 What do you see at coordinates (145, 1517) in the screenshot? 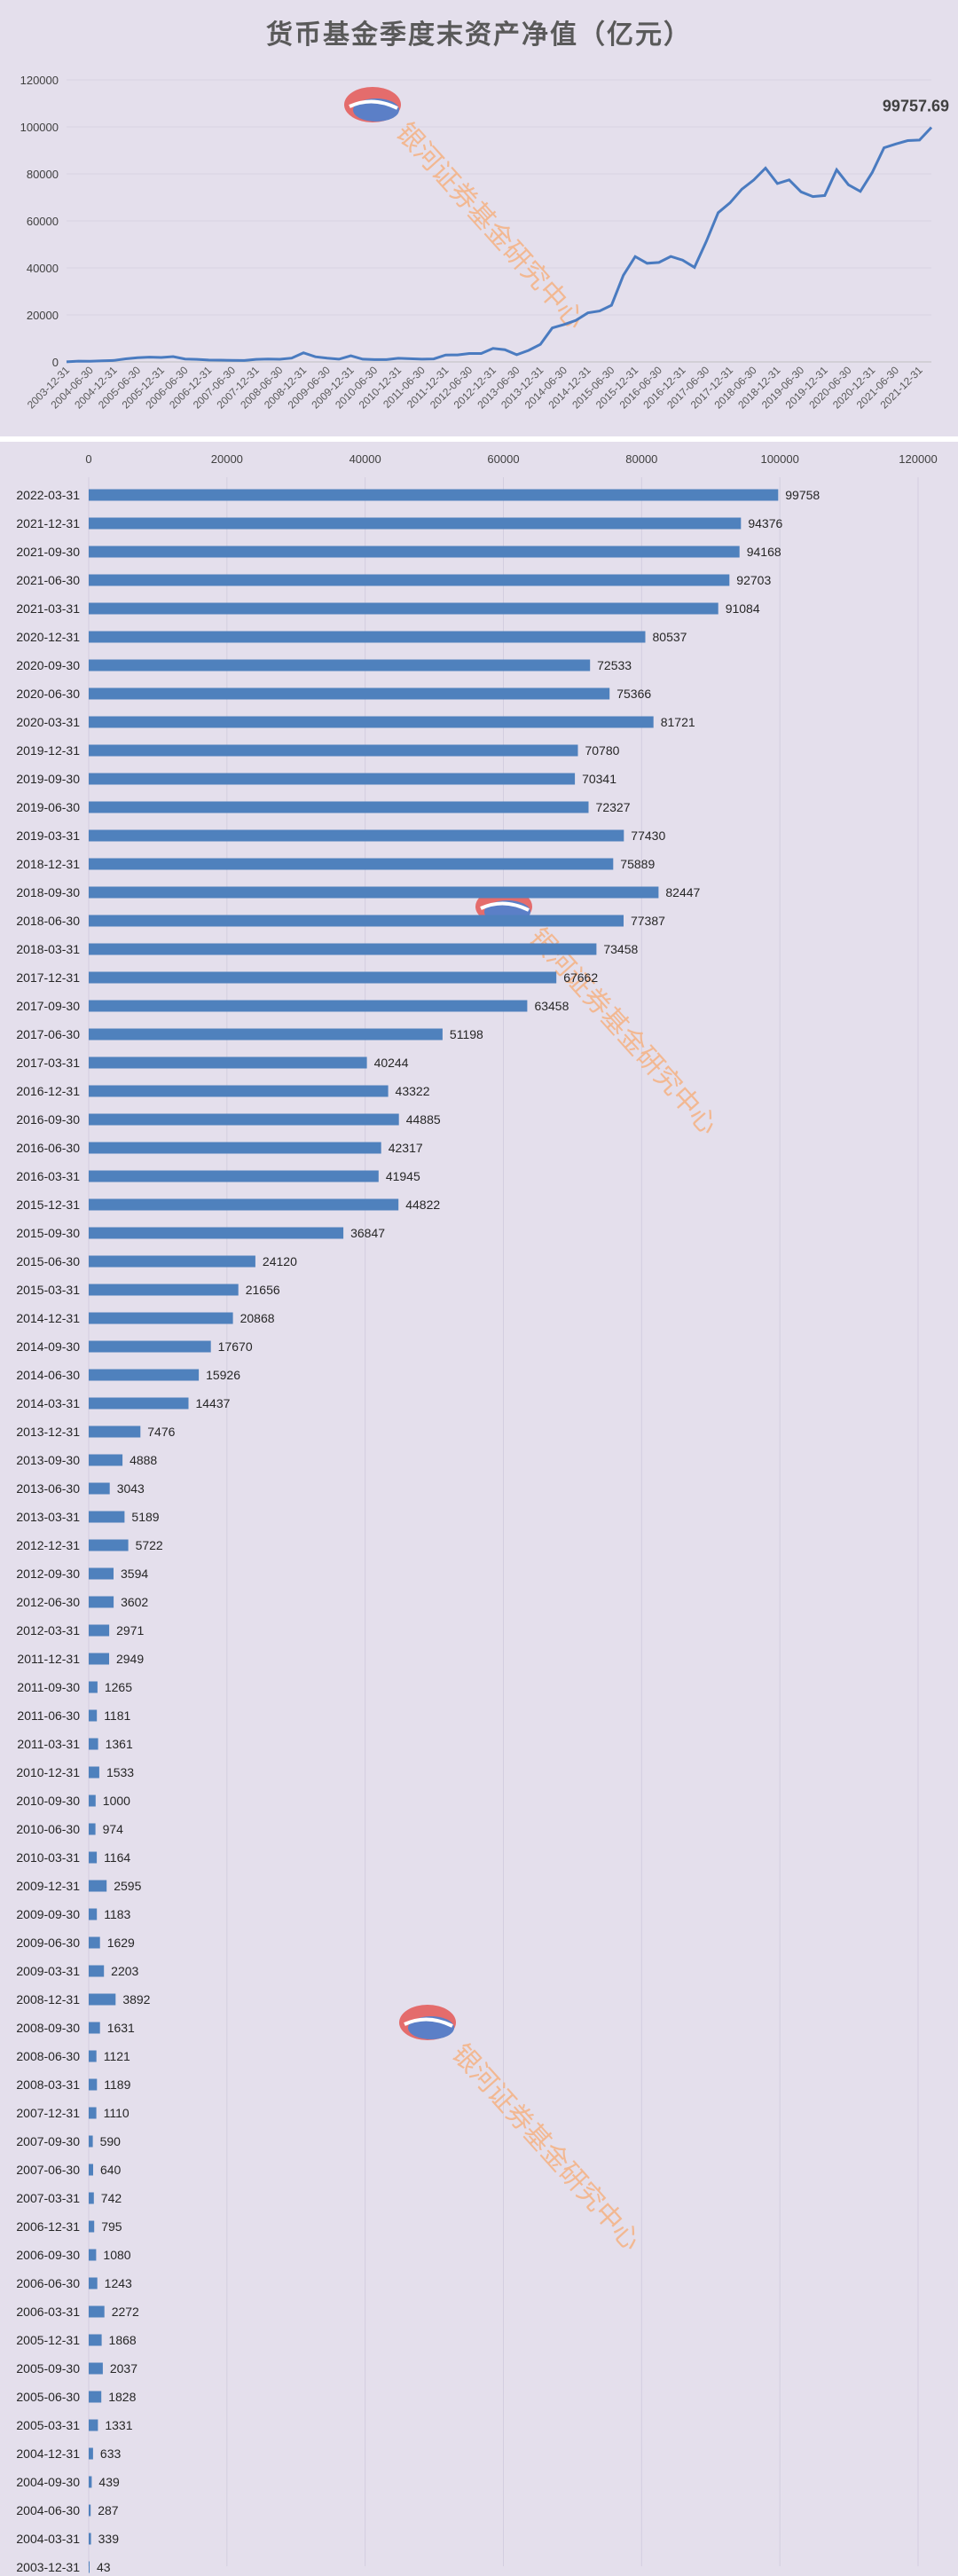
I see `data-label: 5189` at bounding box center [145, 1517].